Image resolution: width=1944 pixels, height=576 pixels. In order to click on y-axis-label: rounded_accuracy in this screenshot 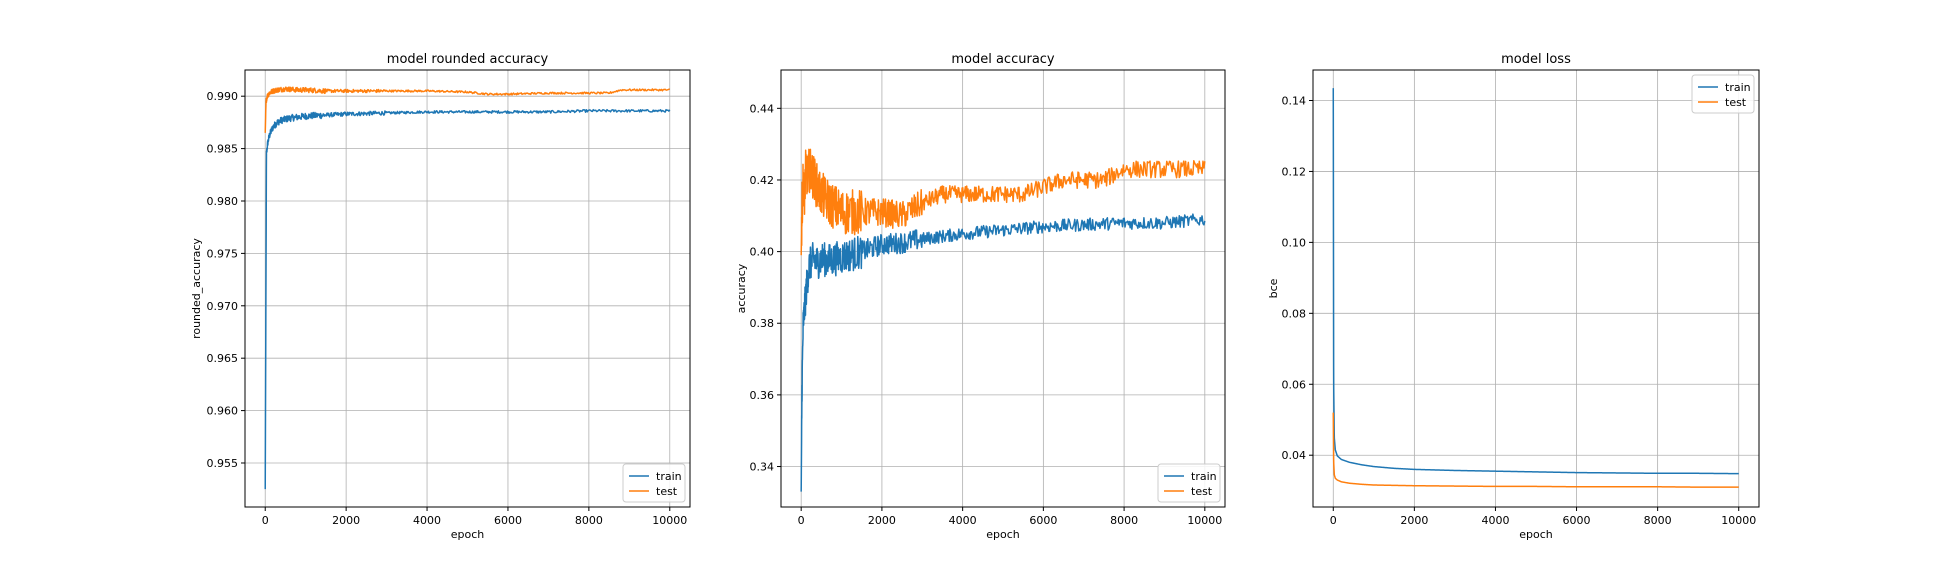, I will do `click(196, 288)`.